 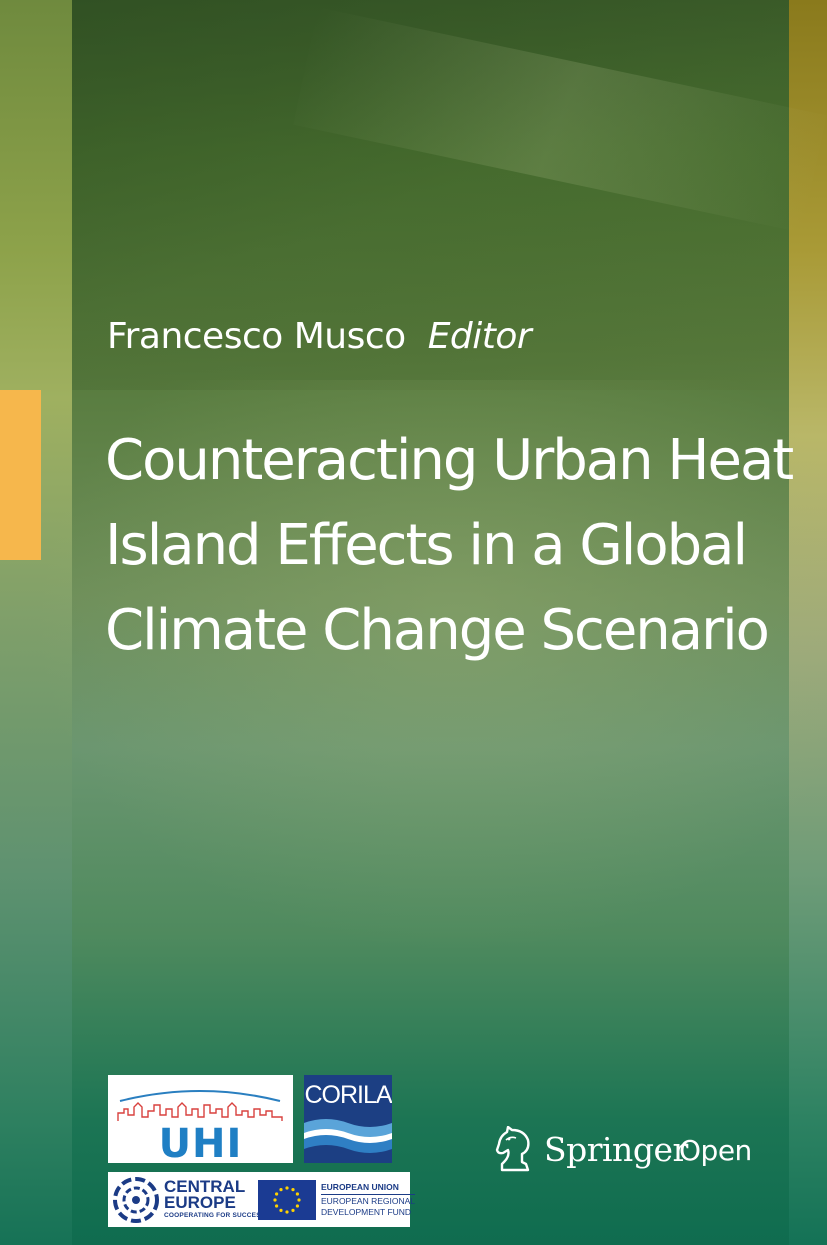 I want to click on chess-knight-icon, so click(x=512, y=1149).